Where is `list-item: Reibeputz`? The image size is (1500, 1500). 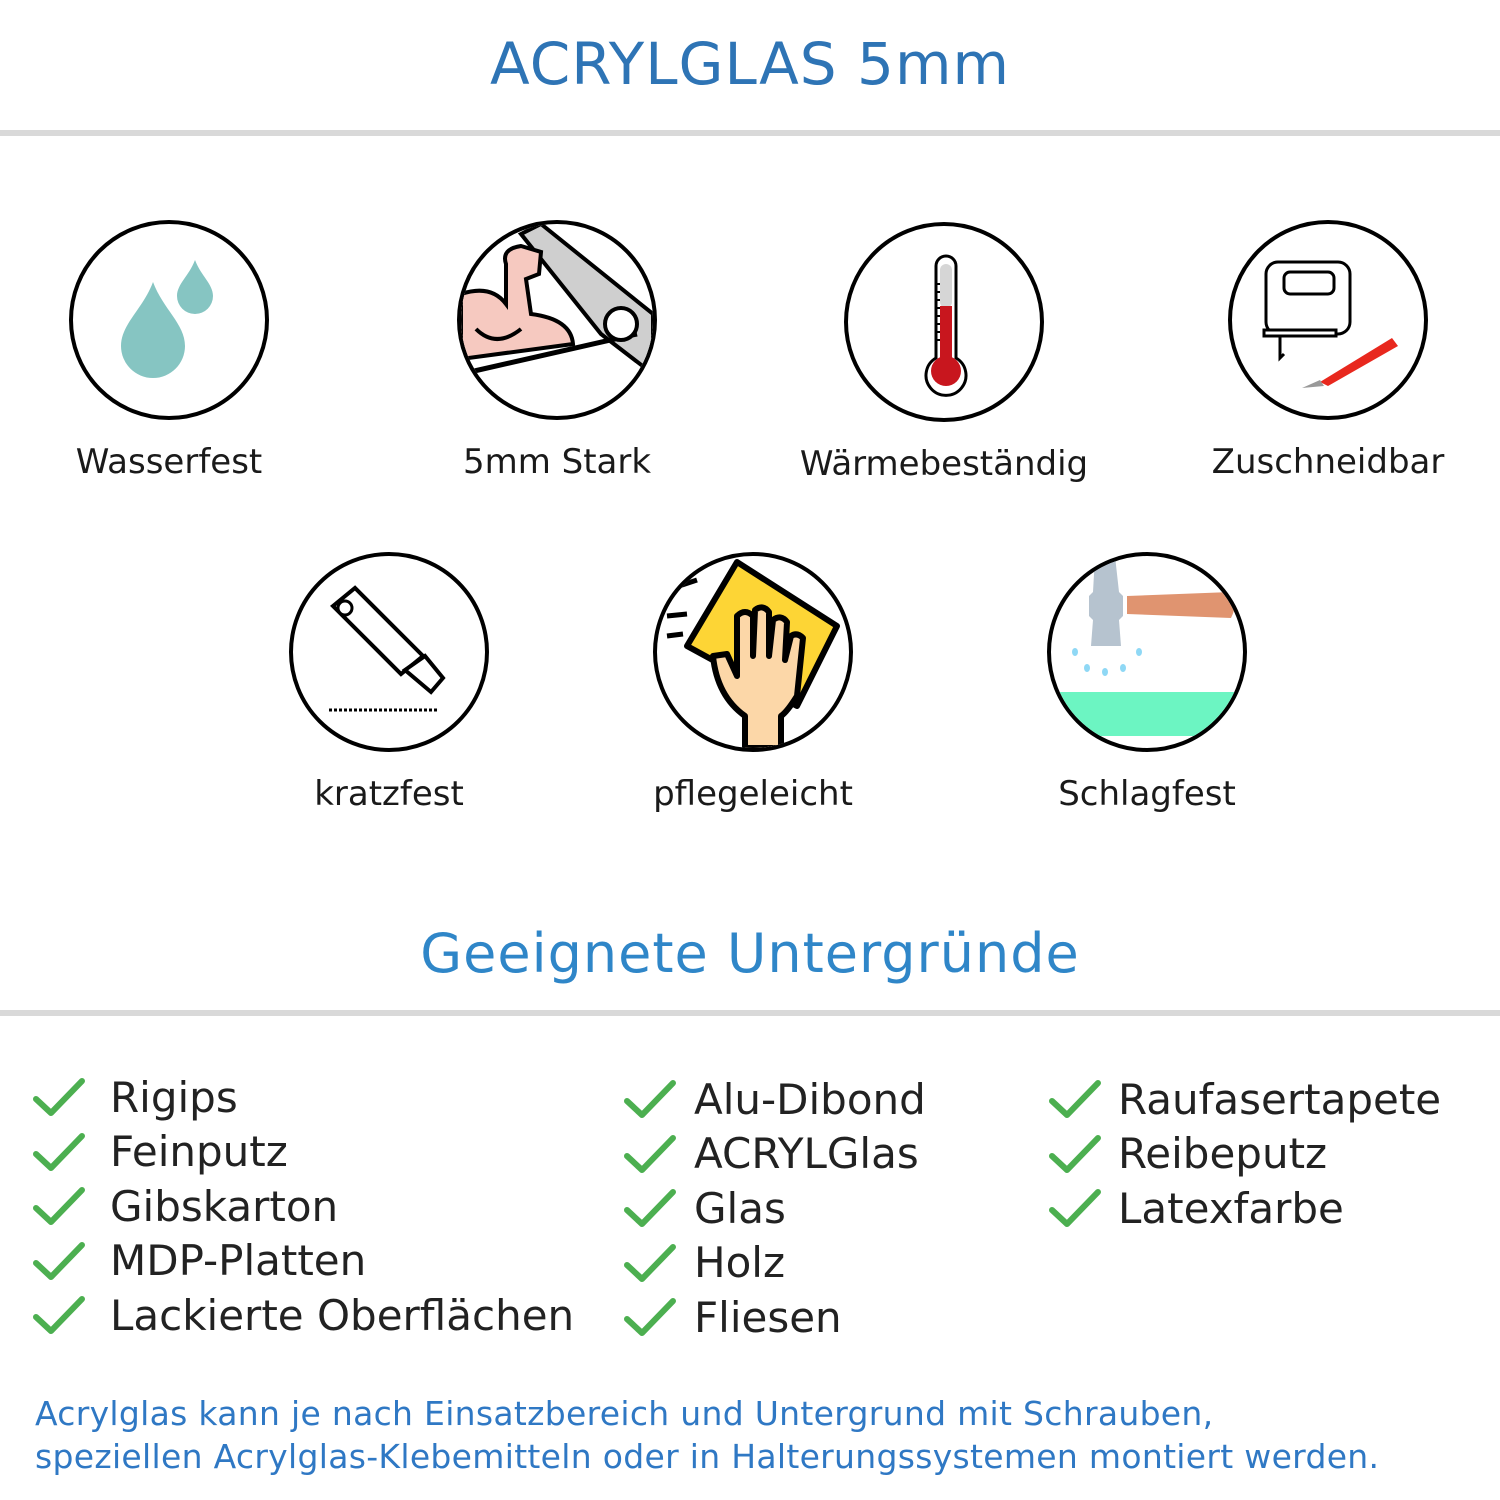 list-item: Reibeputz is located at coordinates (1245, 1154).